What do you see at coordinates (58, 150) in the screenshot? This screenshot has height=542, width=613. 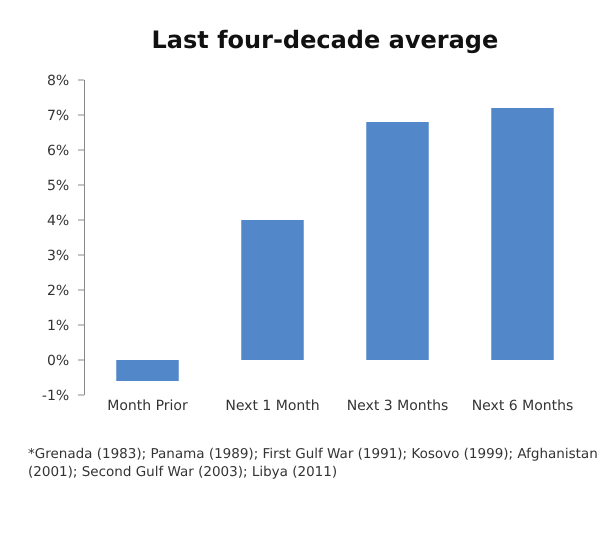 I see `y-tick-label: 6%` at bounding box center [58, 150].